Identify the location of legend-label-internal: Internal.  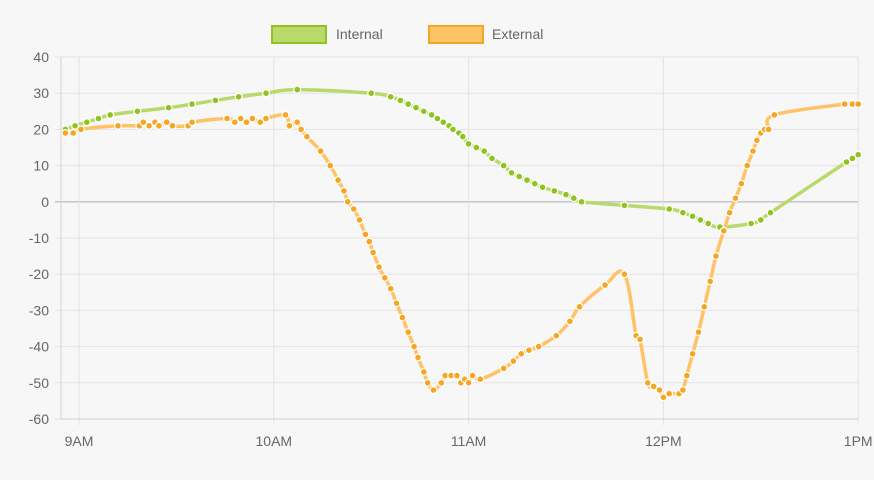
(359, 34).